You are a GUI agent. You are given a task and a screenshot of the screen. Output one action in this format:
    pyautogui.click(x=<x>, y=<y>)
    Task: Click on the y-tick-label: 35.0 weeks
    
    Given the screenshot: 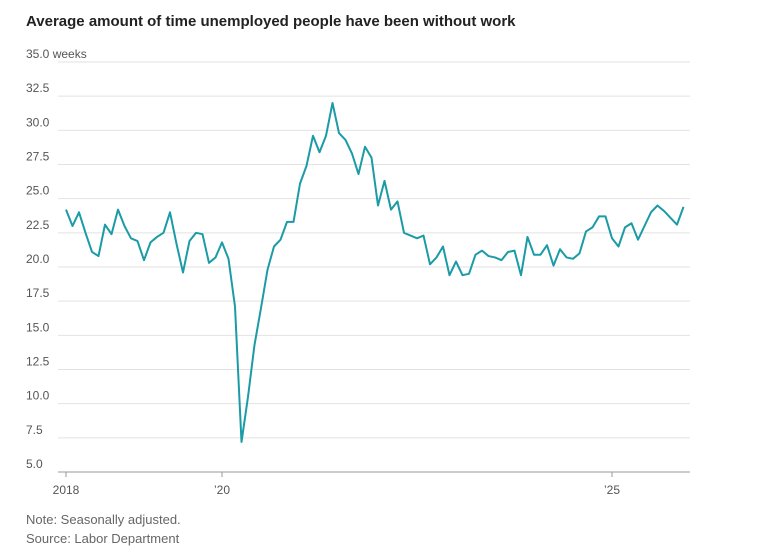 What is the action you would take?
    pyautogui.click(x=56, y=54)
    